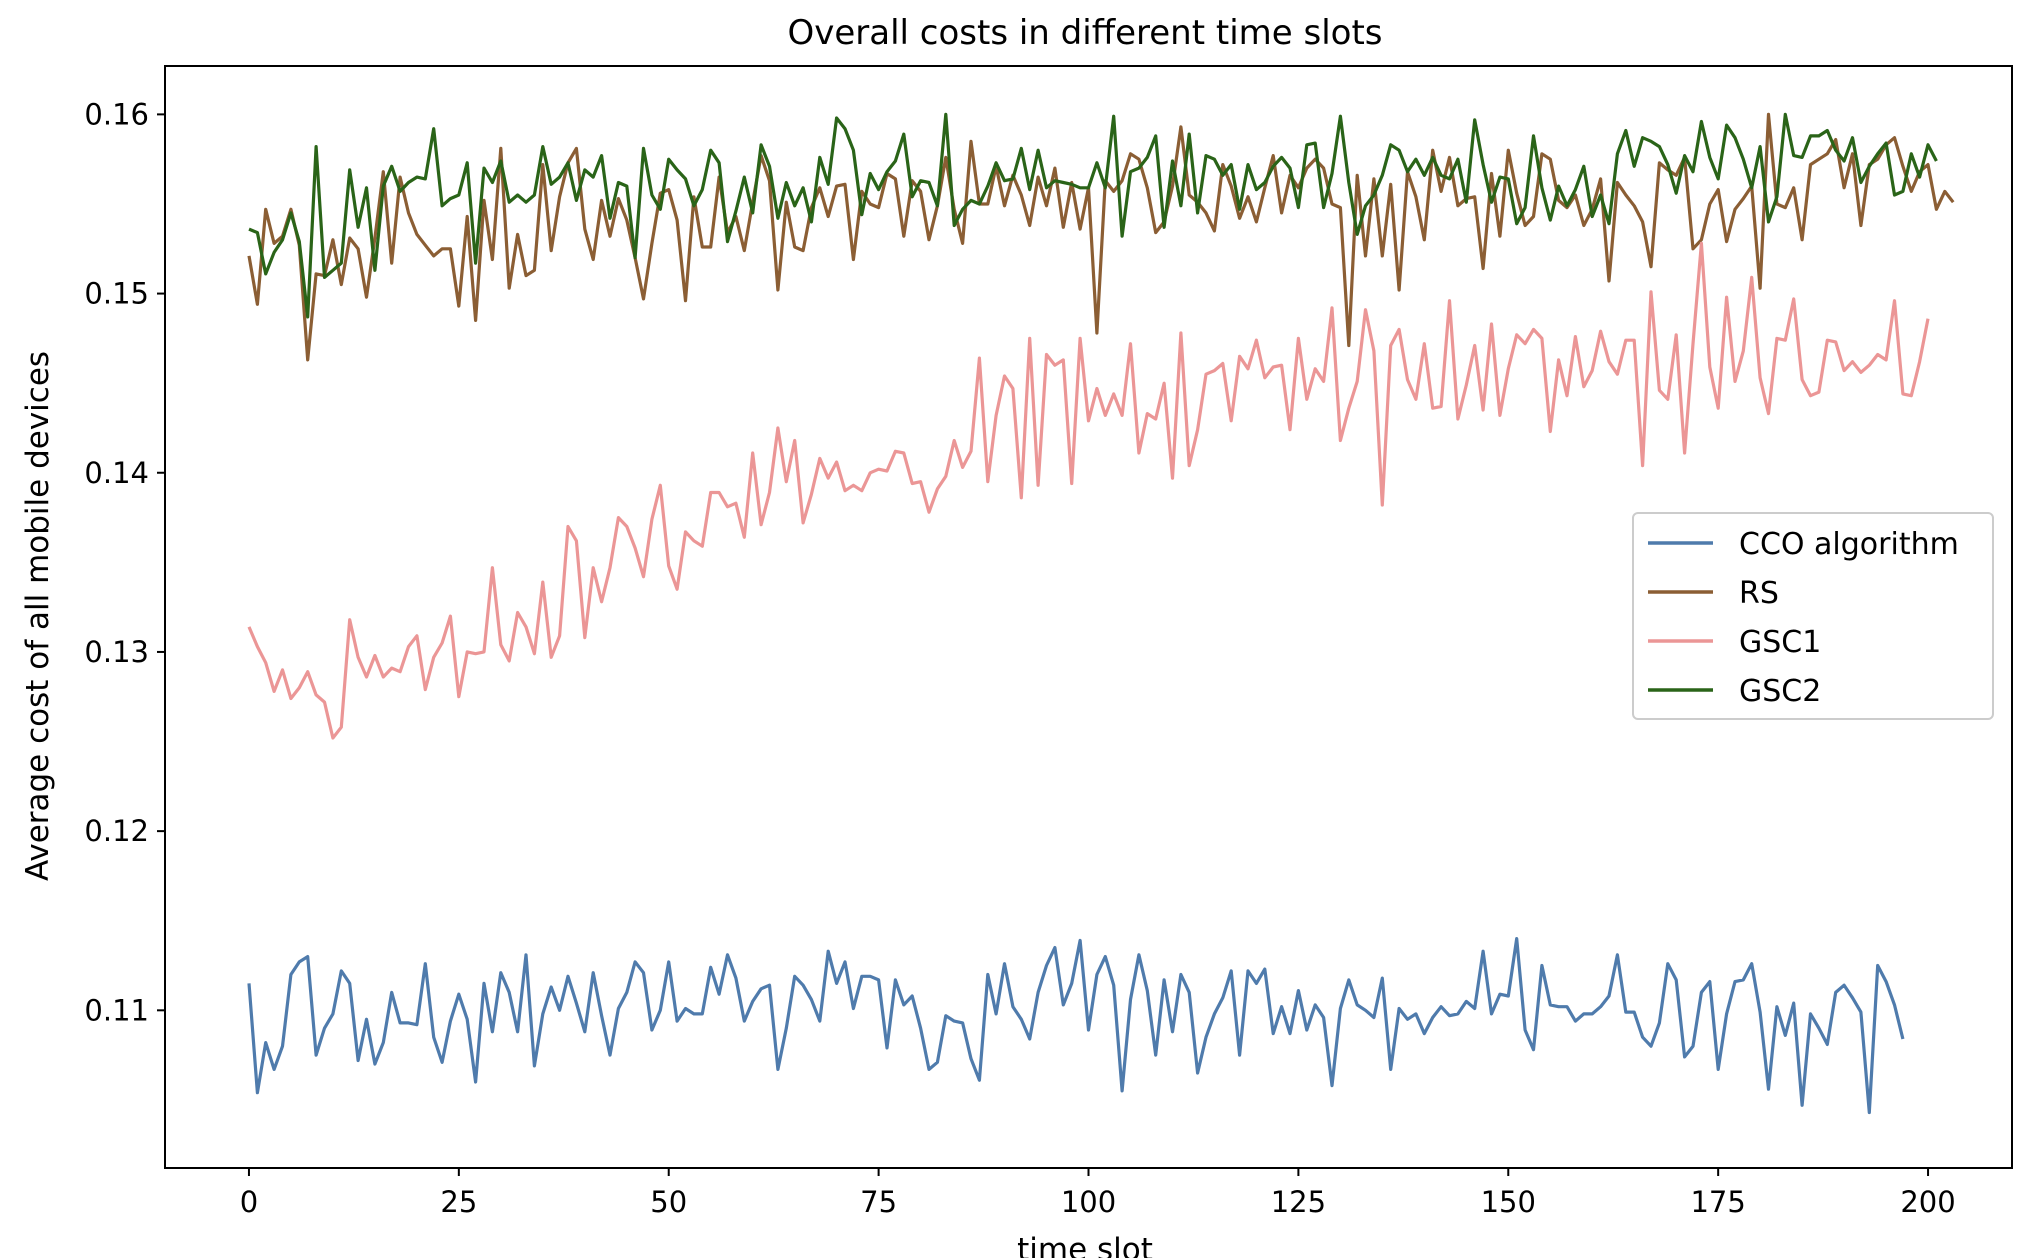 The width and height of the screenshot is (2028, 1258). Describe the element at coordinates (1759, 593) in the screenshot. I see `legend-label: RS` at that location.